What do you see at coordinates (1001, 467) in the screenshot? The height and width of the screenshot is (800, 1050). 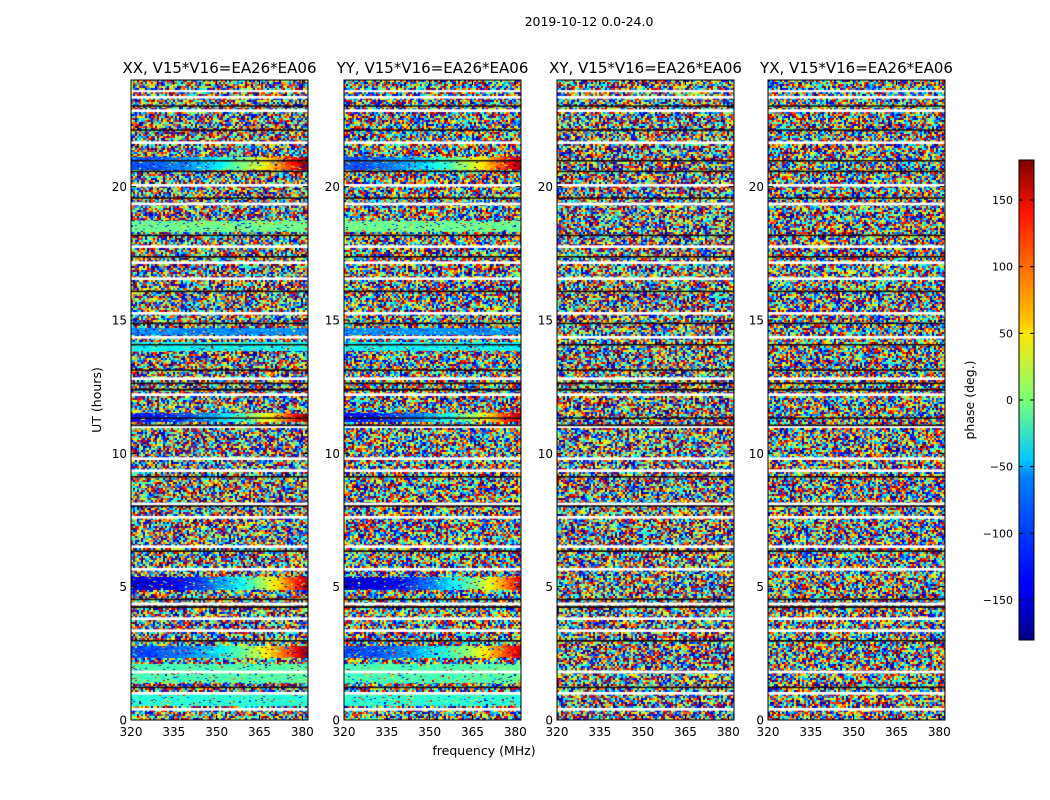 I see `colorbar-tick-label: −50` at bounding box center [1001, 467].